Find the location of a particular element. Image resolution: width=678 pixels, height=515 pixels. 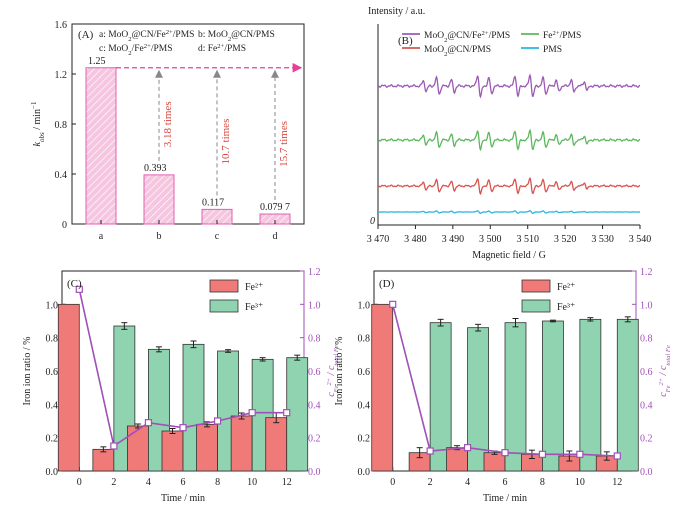

panel-label: (C) is located at coordinates (74, 284).